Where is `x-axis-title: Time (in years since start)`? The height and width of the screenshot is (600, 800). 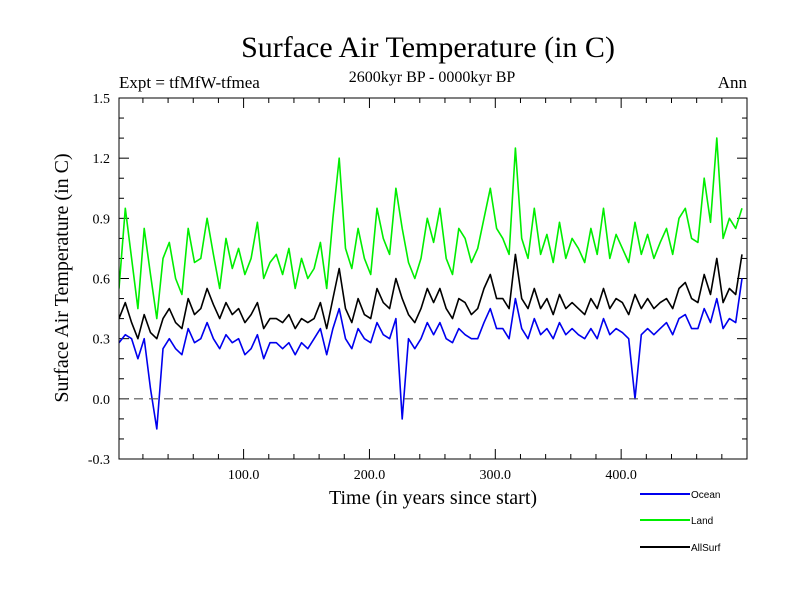 x-axis-title: Time (in years since start) is located at coordinates (433, 498).